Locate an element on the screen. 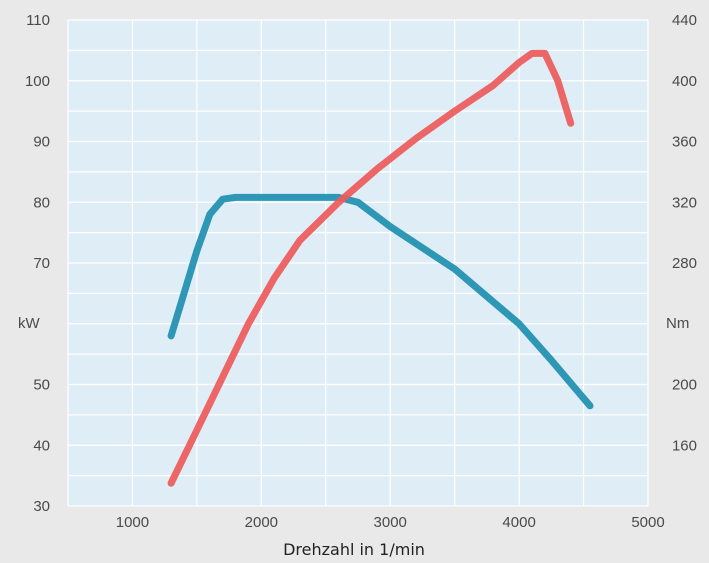 The height and width of the screenshot is (563, 709). right-axis-unit: Nm is located at coordinates (677, 323).